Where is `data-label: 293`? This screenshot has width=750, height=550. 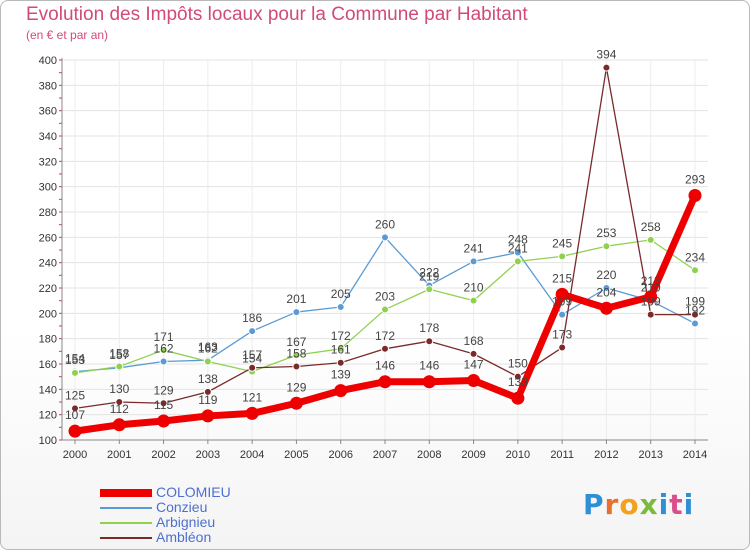 data-label: 293 is located at coordinates (695, 180).